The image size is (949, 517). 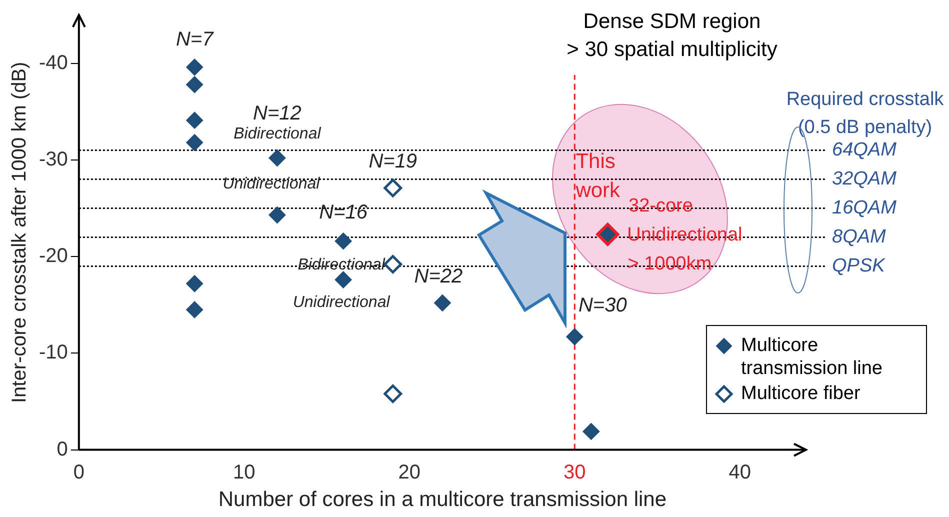 What do you see at coordinates (575, 472) in the screenshot?
I see `x-tick-label: 30` at bounding box center [575, 472].